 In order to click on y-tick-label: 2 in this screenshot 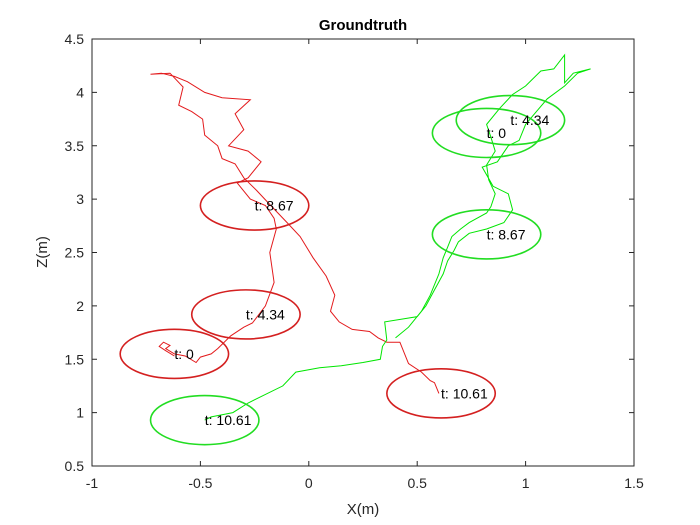, I will do `click(80, 306)`.